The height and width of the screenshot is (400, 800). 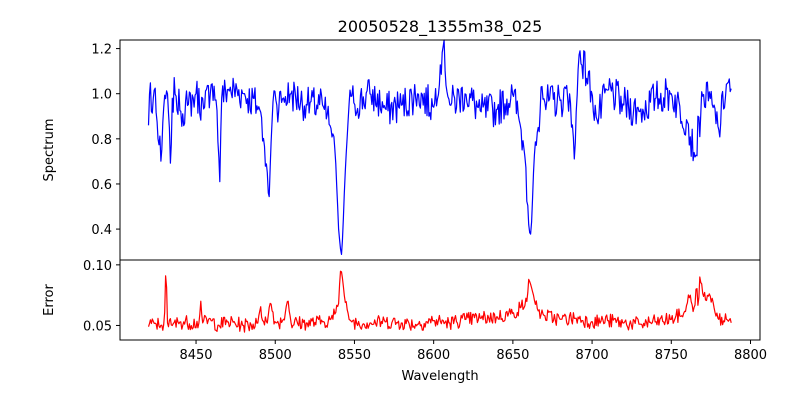 I want to click on xtick-label: 8750, so click(x=671, y=355).